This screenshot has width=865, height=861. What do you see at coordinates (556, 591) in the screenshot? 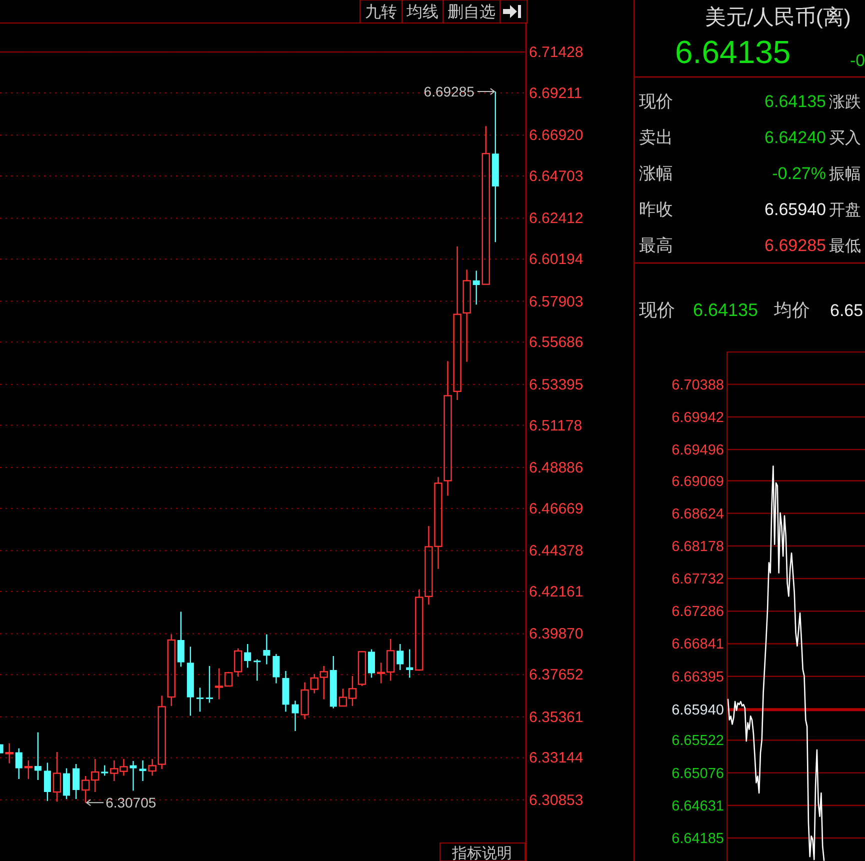
I see `y-tick-label: 6.42161` at bounding box center [556, 591].